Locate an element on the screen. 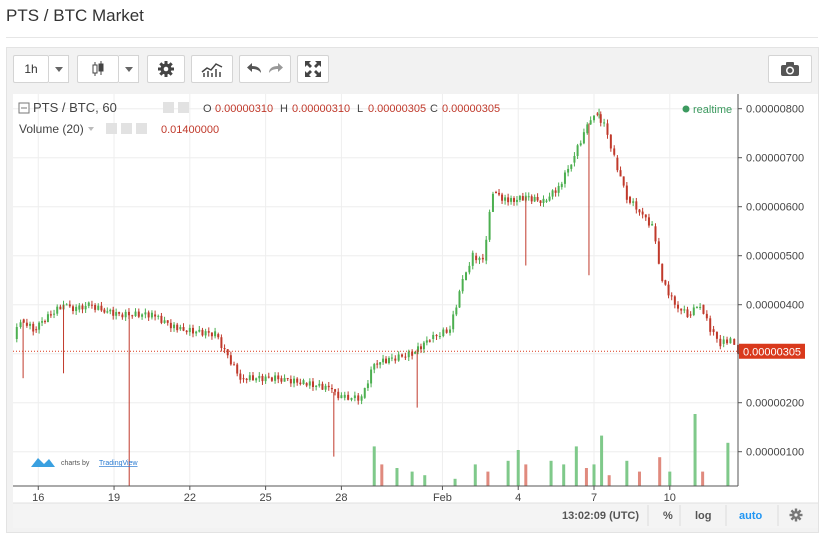  fullscreen-icon is located at coordinates (313, 69).